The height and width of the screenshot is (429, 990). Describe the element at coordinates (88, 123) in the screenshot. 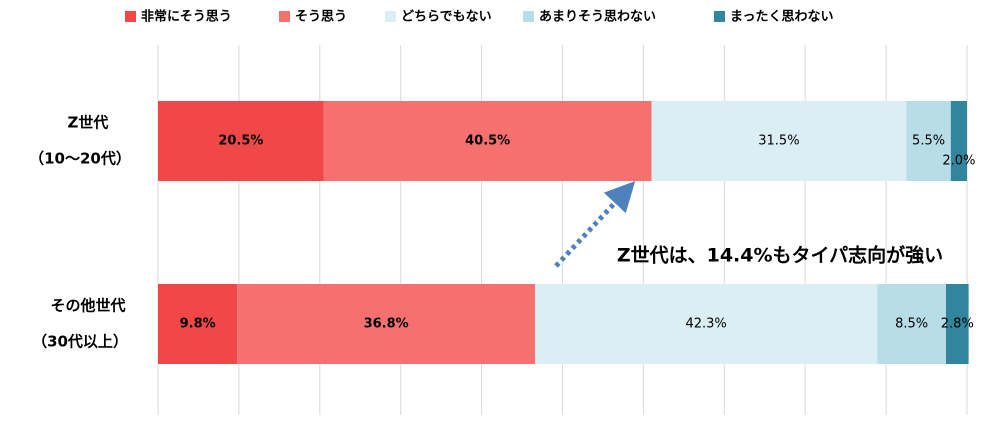

I see `category-label: Z世代` at that location.